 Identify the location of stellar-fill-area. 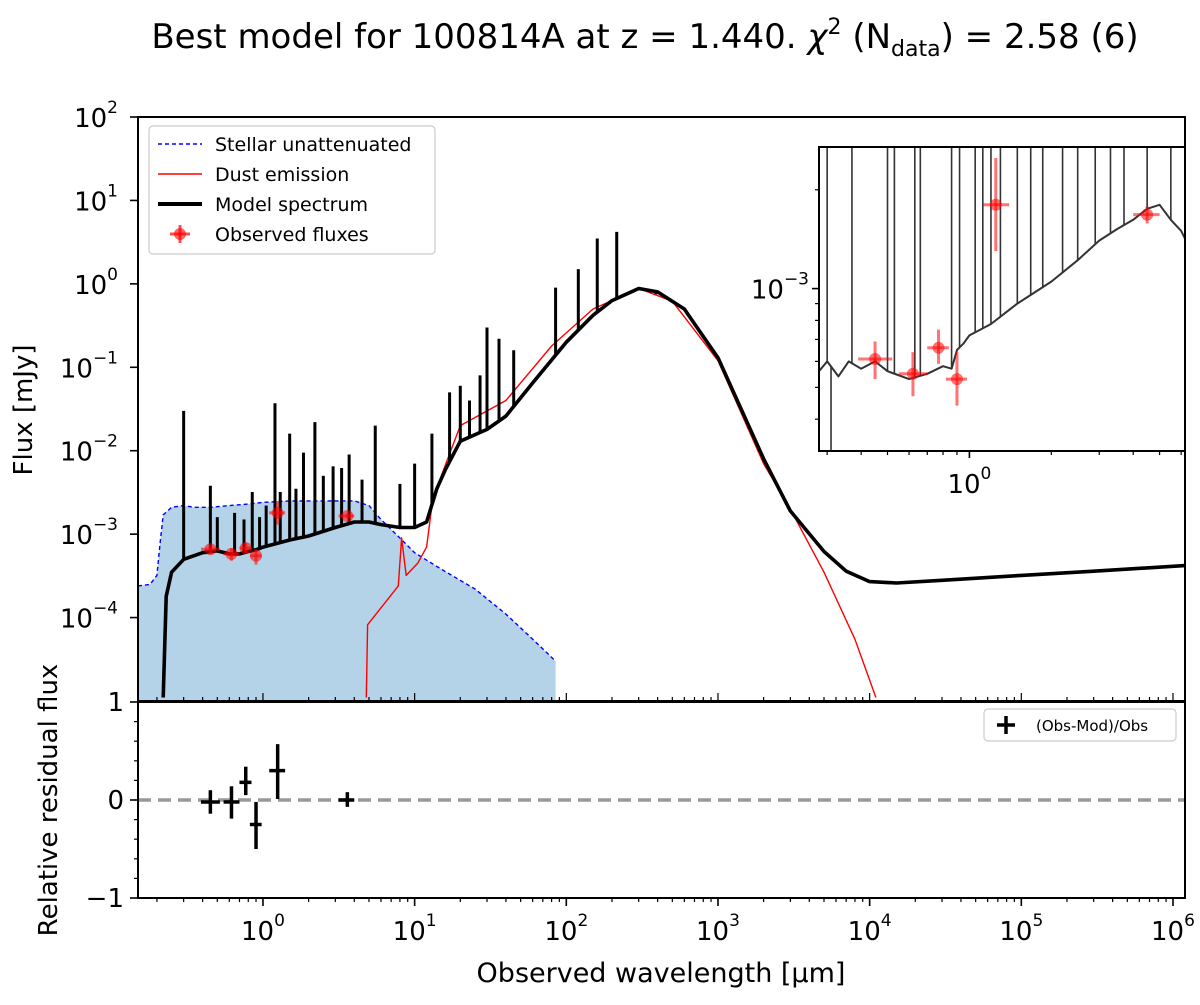
(347, 600).